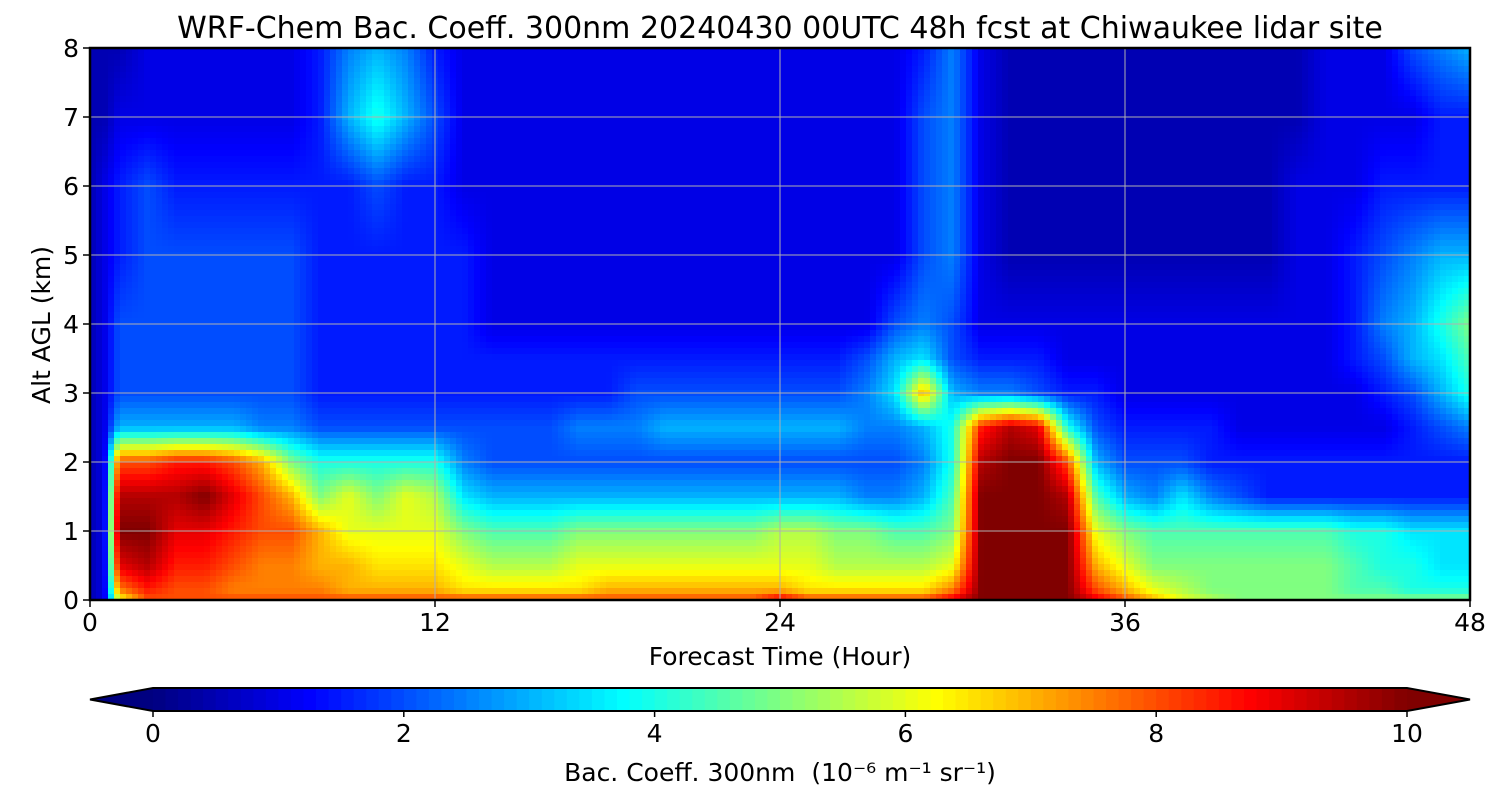 This screenshot has height=800, width=1500. What do you see at coordinates (41, 325) in the screenshot?
I see `y-axis-label: Alt AGL (km)` at bounding box center [41, 325].